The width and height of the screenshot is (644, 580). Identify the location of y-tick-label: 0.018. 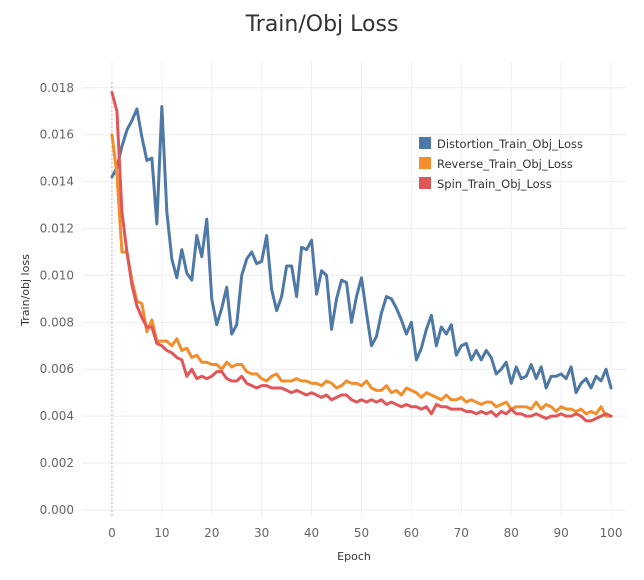
(57, 88).